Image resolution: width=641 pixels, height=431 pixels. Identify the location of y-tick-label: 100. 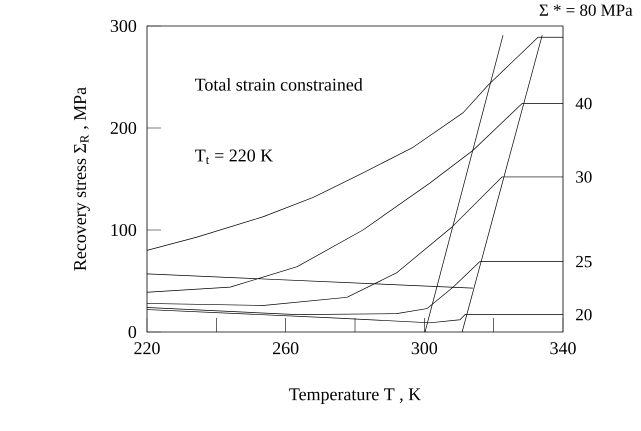
(124, 230).